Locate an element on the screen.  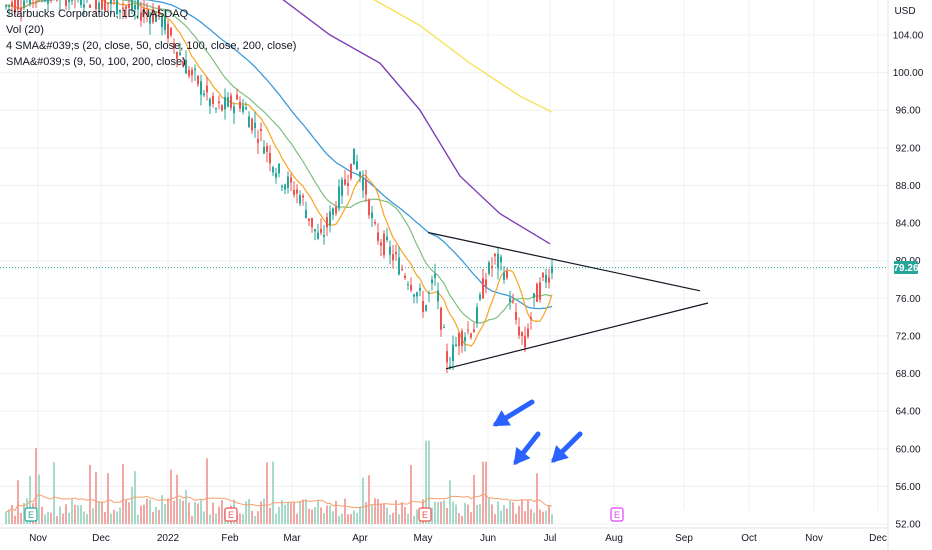
x-tick-label: Dec is located at coordinates (878, 538).